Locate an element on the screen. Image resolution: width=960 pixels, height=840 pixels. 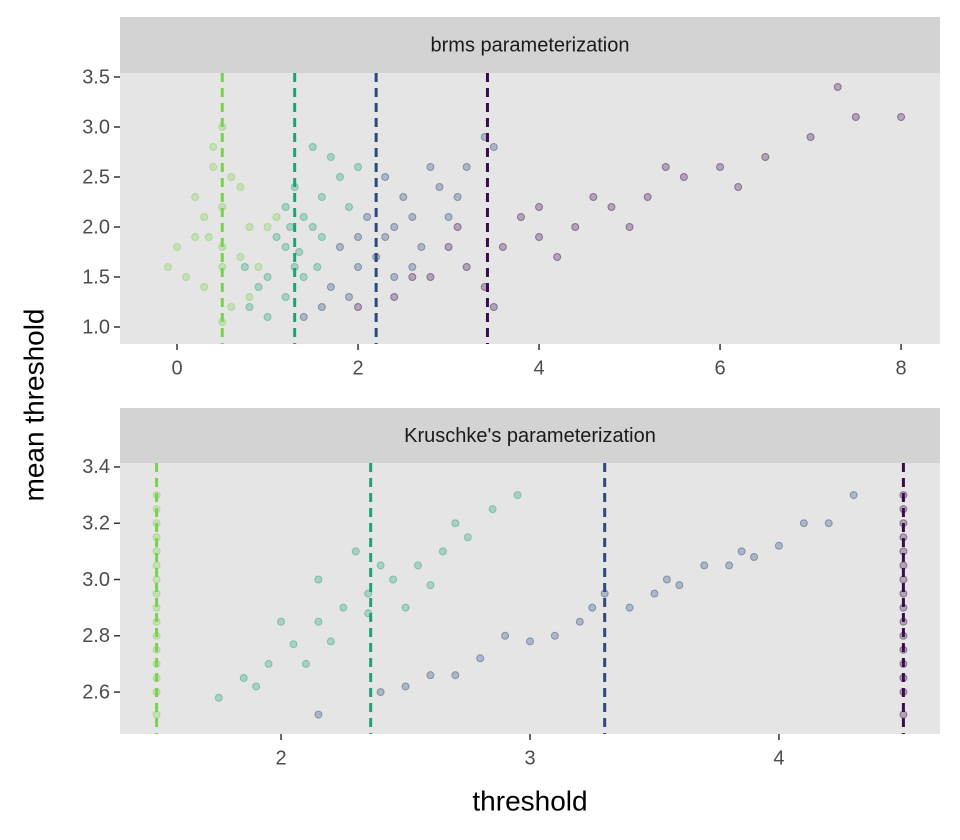
y-tick-label: 3.4 is located at coordinates (96, 467).